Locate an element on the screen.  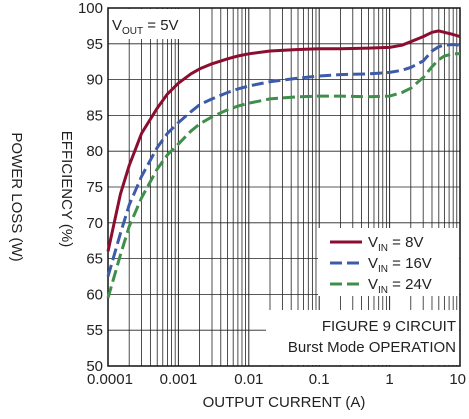
x-tick-label: 0.001 is located at coordinates (179, 379).